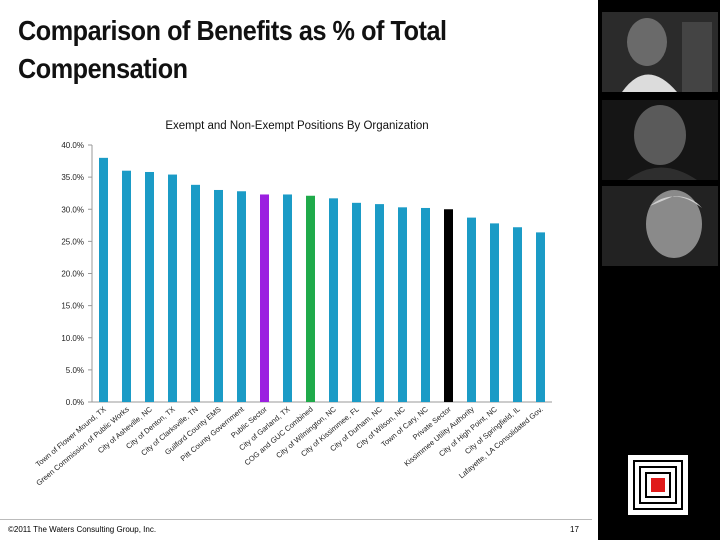 This screenshot has width=720, height=540. Describe the element at coordinates (126, 286) in the screenshot. I see `bar-green-commission-of-public-works` at that location.